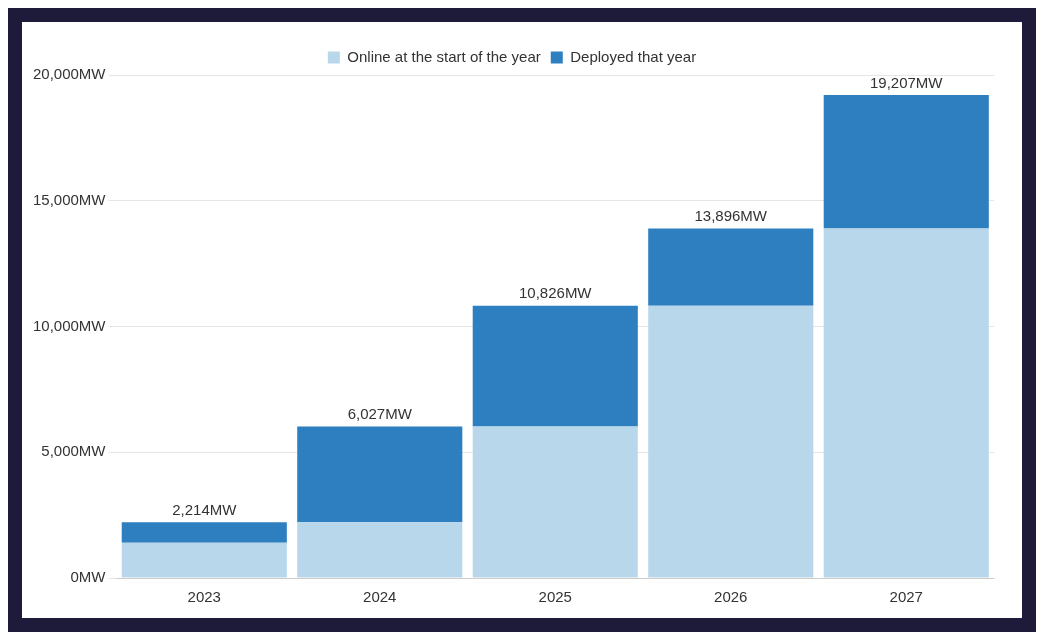 The width and height of the screenshot is (1051, 644). Describe the element at coordinates (633, 56) in the screenshot. I see `legend-label: Deployed that year` at that location.